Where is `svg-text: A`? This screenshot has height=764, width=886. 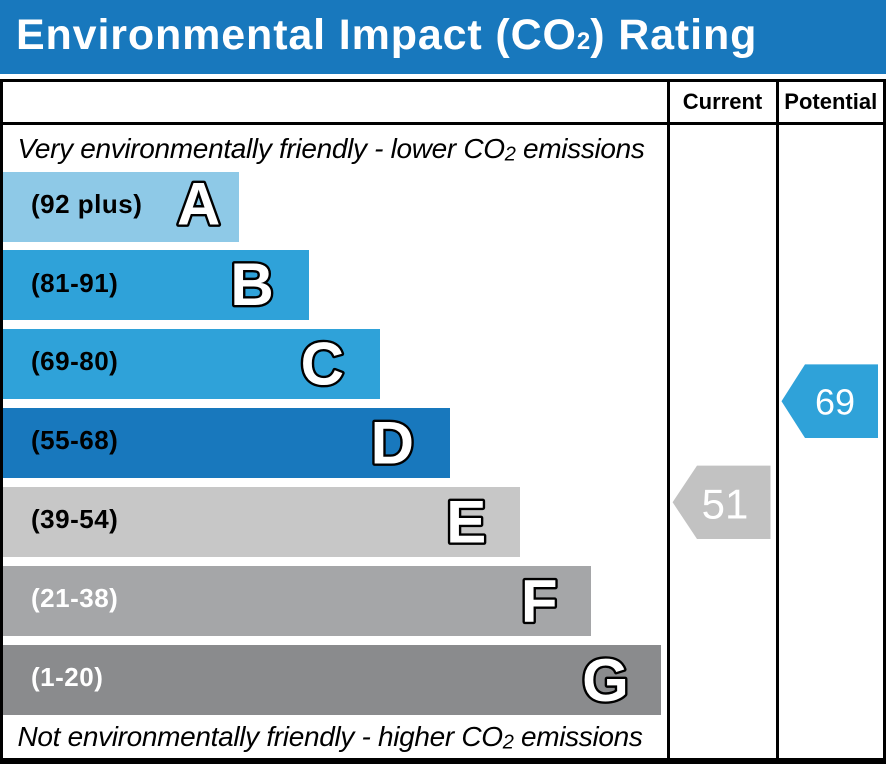 svg-text: A is located at coordinates (198, 204).